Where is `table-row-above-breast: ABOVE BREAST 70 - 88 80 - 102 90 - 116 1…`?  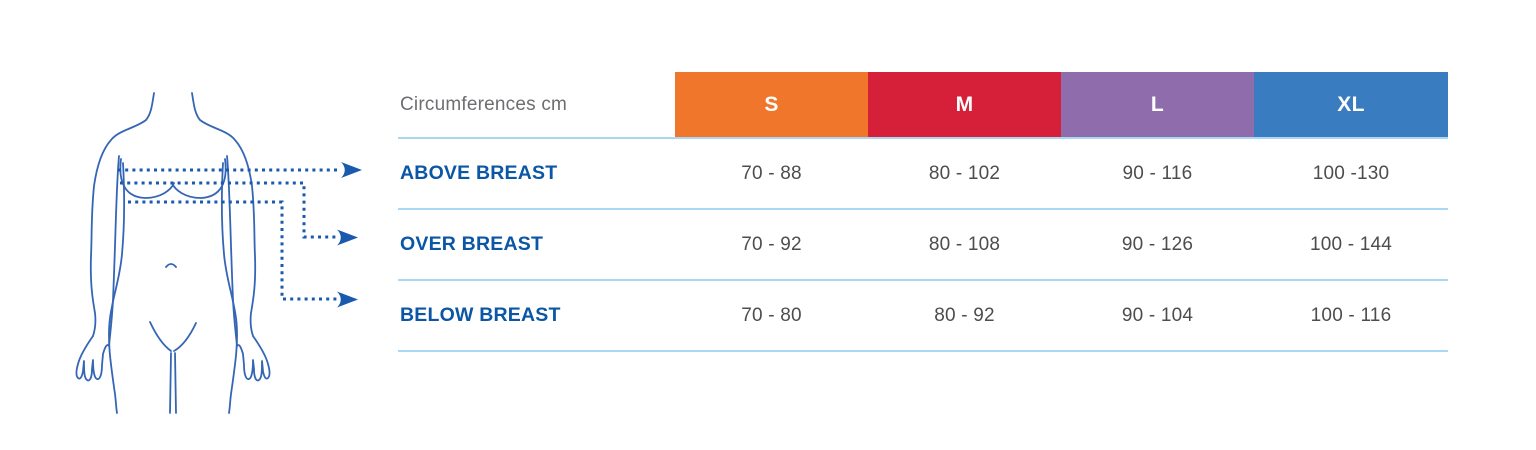
table-row-above-breast: ABOVE BREAST 70 - 88 80 - 102 90 - 116 1… is located at coordinates (923, 174).